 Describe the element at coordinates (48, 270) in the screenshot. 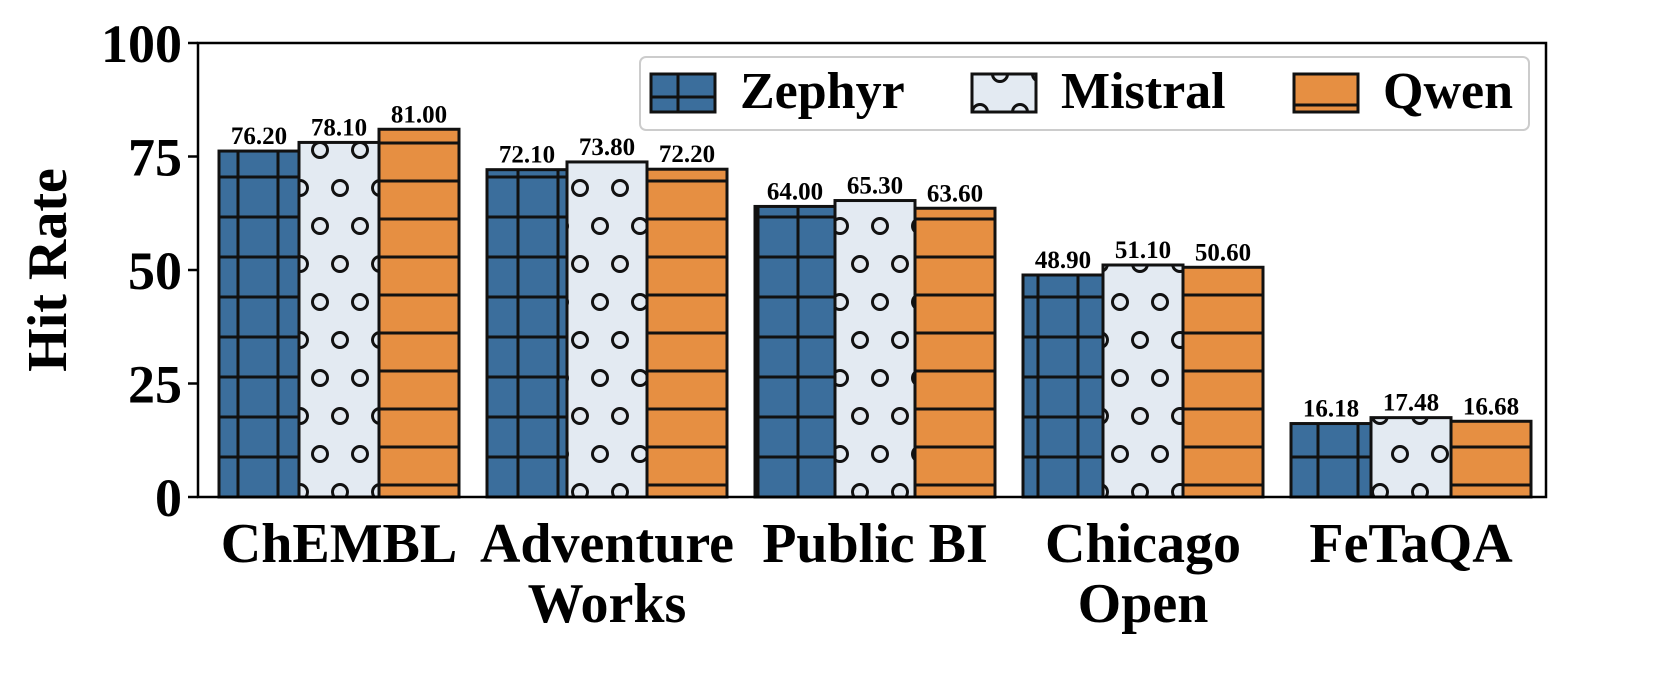

I see `y-axis-title: Hit Rate` at that location.